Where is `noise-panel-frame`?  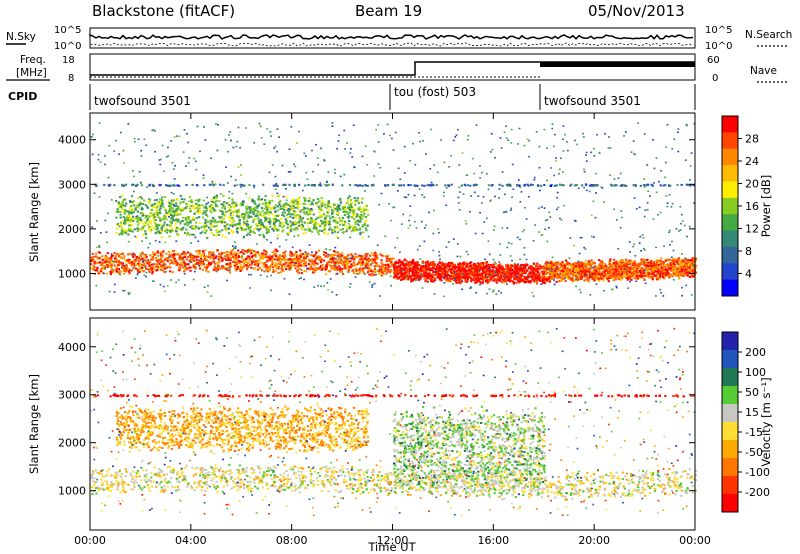 noise-panel-frame is located at coordinates (392, 38).